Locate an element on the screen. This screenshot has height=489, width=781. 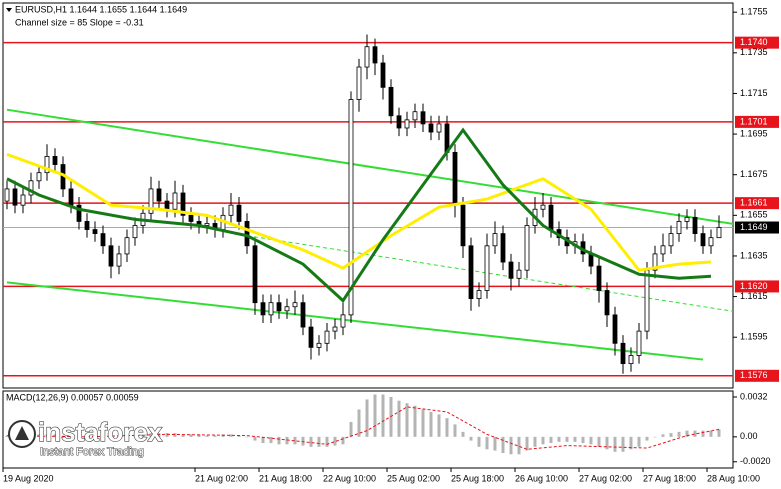
y-tick-label: 1.1755 is located at coordinates (754, 12).